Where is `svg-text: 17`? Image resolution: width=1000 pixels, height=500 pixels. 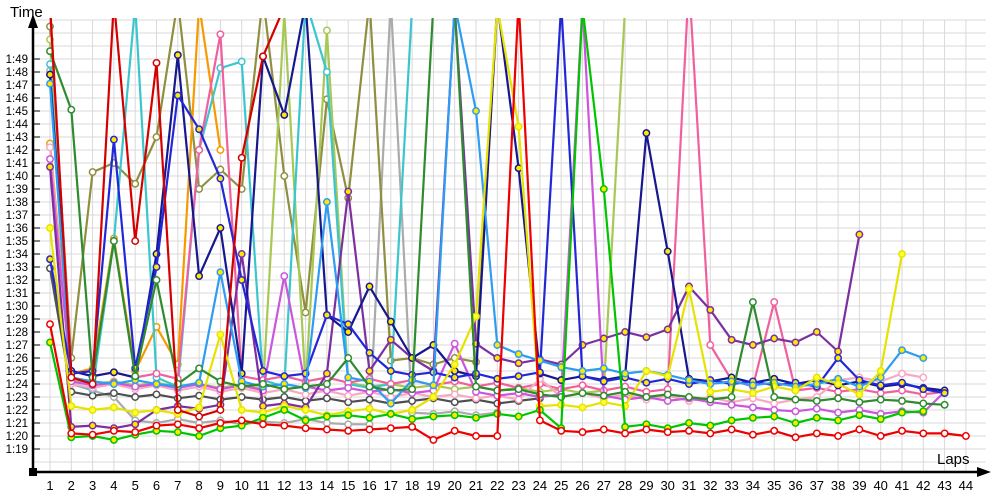
svg-text: 17 is located at coordinates (391, 485).